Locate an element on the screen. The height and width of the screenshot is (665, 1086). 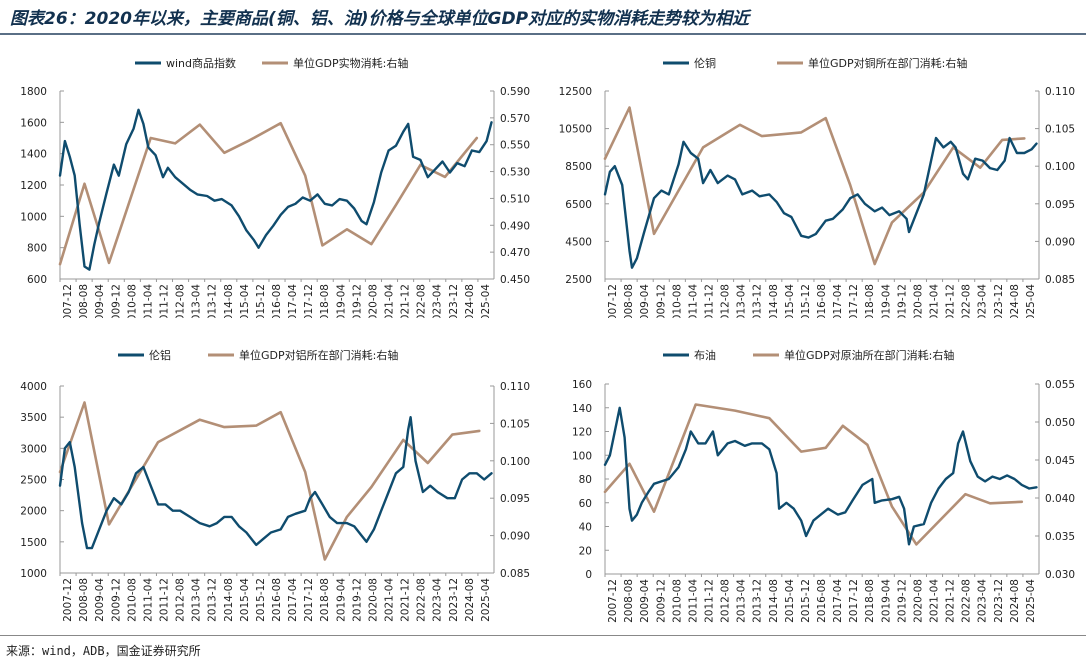
left-tick-label: 12500 is located at coordinates (575, 92).